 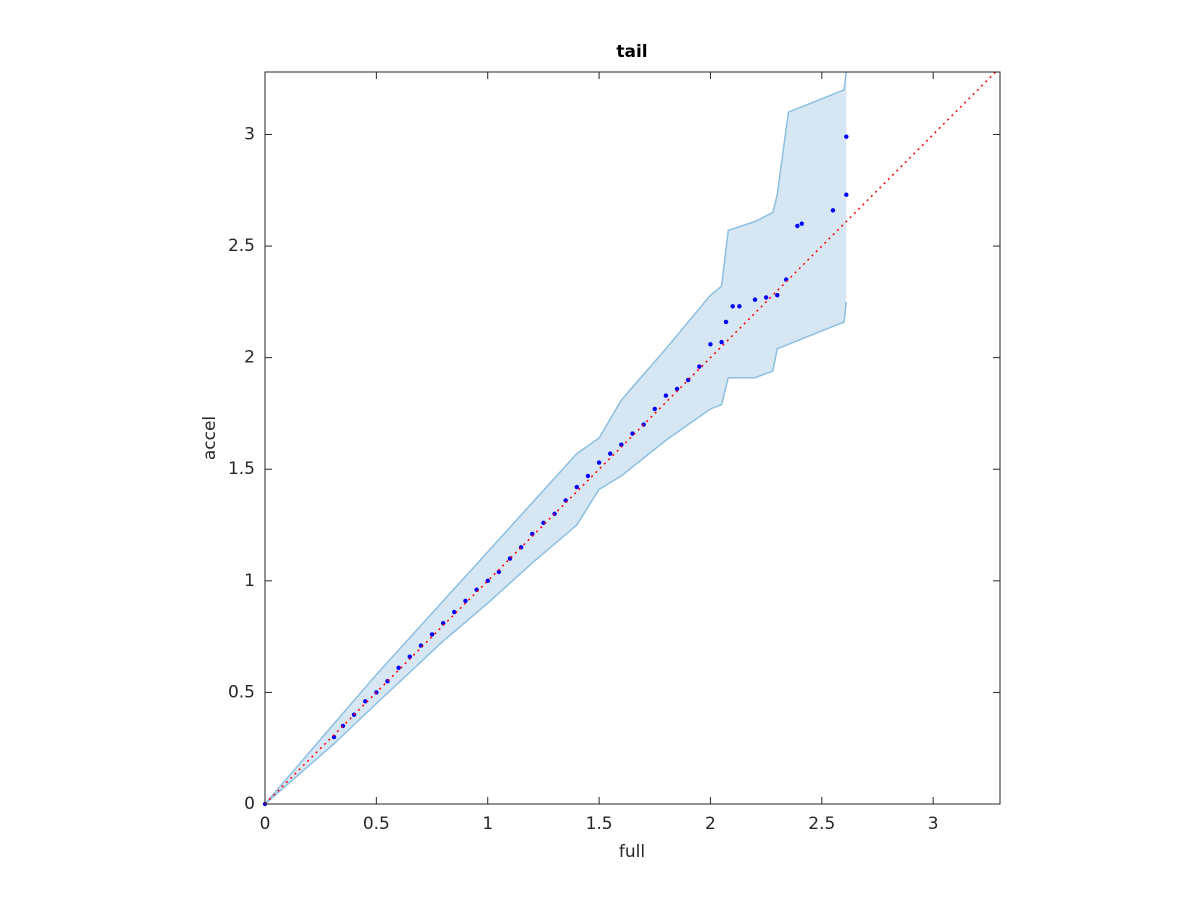 What do you see at coordinates (249, 358) in the screenshot?
I see `y-tick-label: 2` at bounding box center [249, 358].